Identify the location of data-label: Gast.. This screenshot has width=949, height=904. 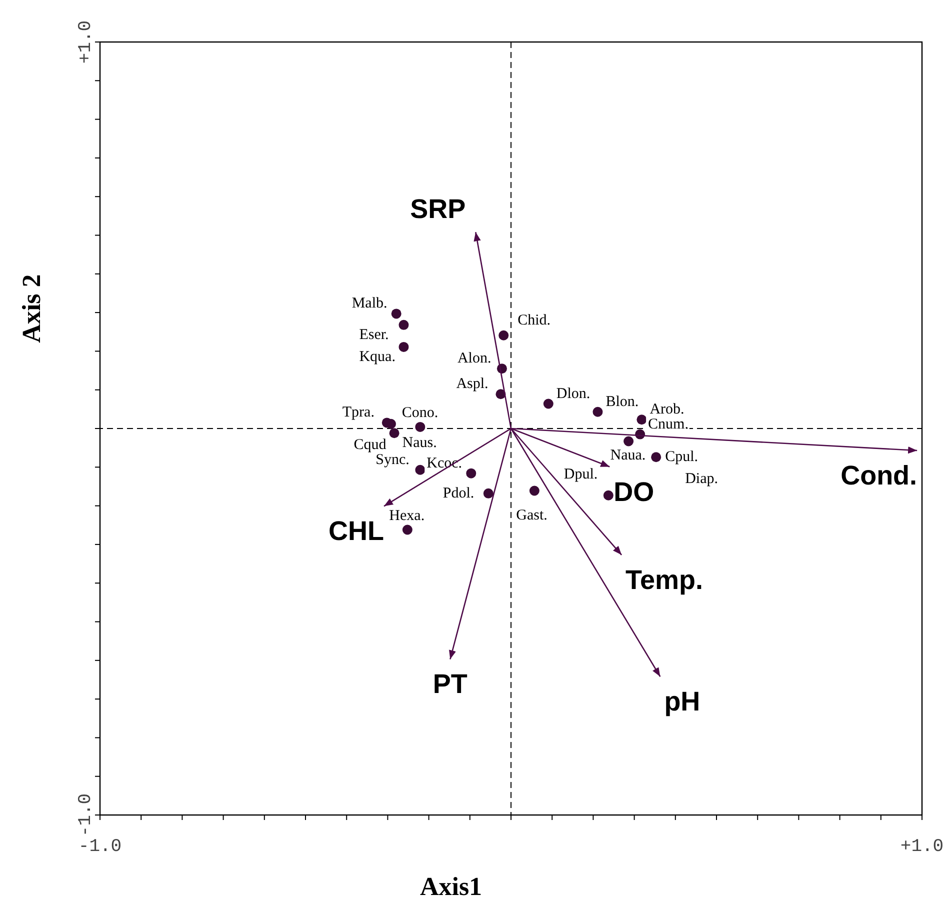
(532, 516).